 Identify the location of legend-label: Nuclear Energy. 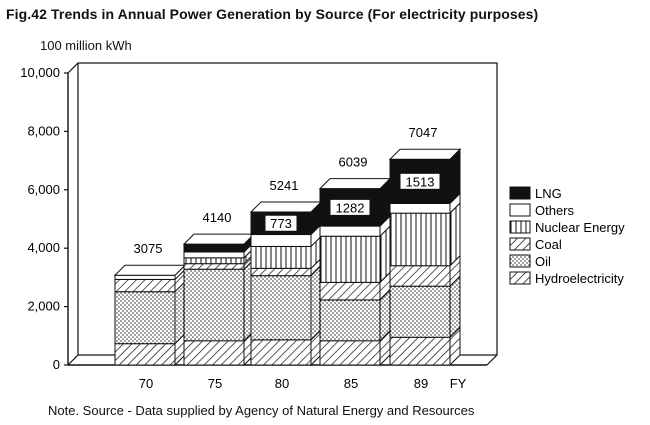
(580, 227).